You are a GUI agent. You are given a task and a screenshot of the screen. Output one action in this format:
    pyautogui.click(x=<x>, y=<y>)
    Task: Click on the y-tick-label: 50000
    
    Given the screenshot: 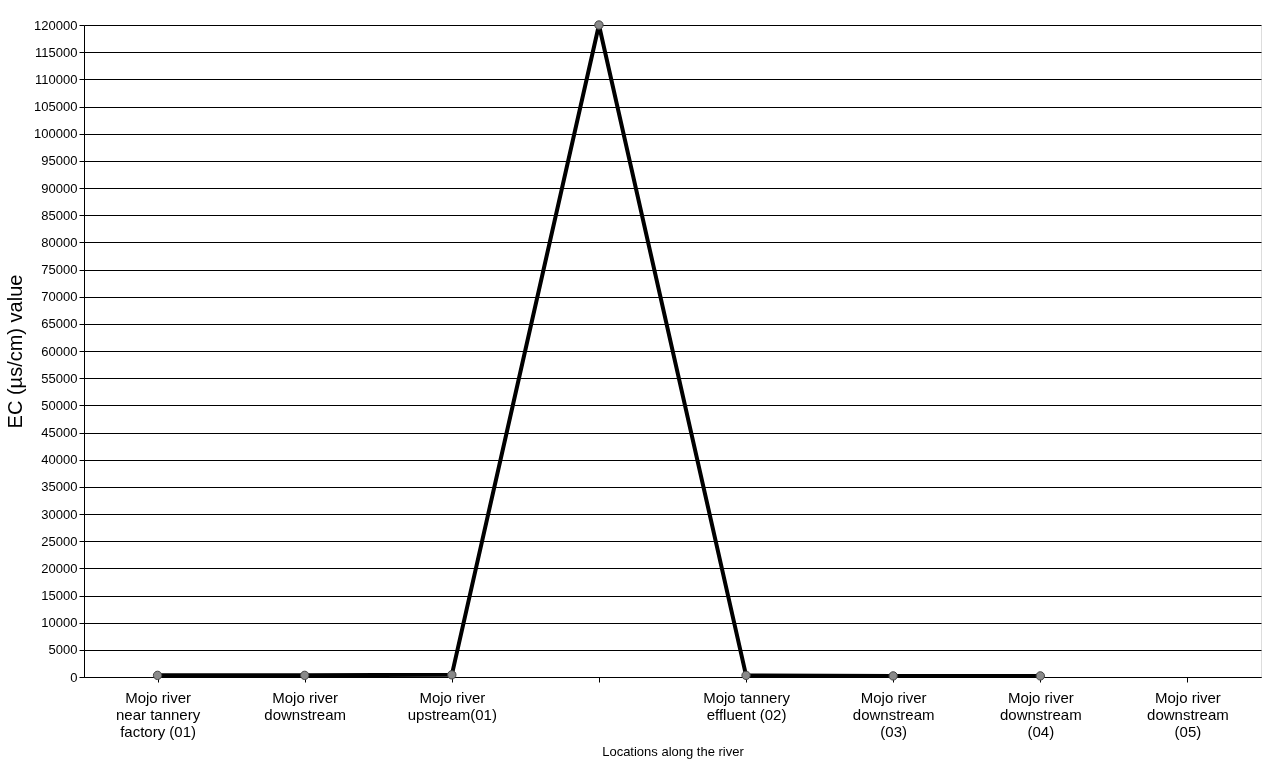 What is the action you would take?
    pyautogui.click(x=59, y=405)
    